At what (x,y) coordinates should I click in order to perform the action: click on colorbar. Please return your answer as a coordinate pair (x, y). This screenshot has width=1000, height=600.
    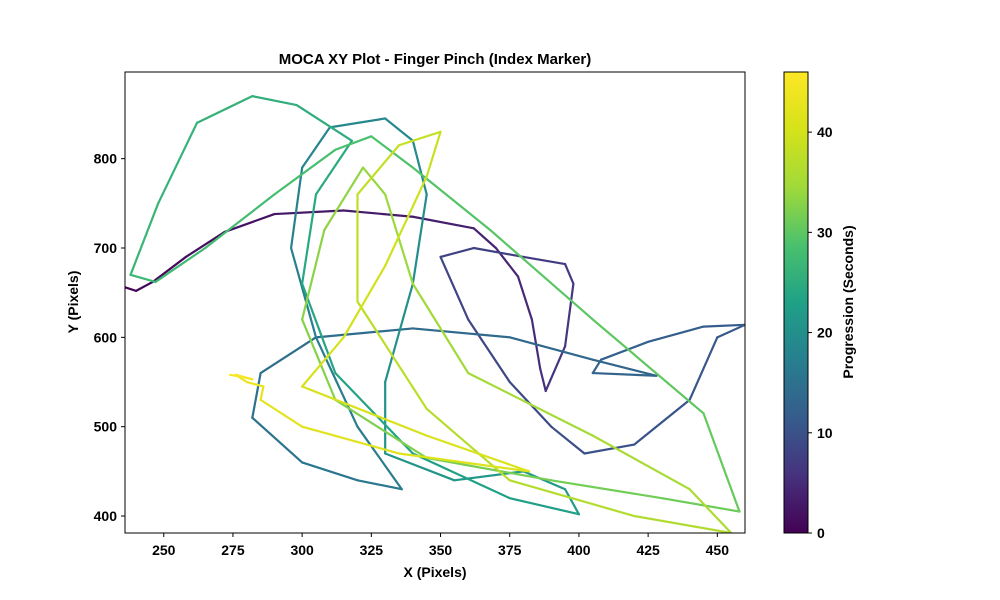
    Looking at the image, I should click on (796, 302).